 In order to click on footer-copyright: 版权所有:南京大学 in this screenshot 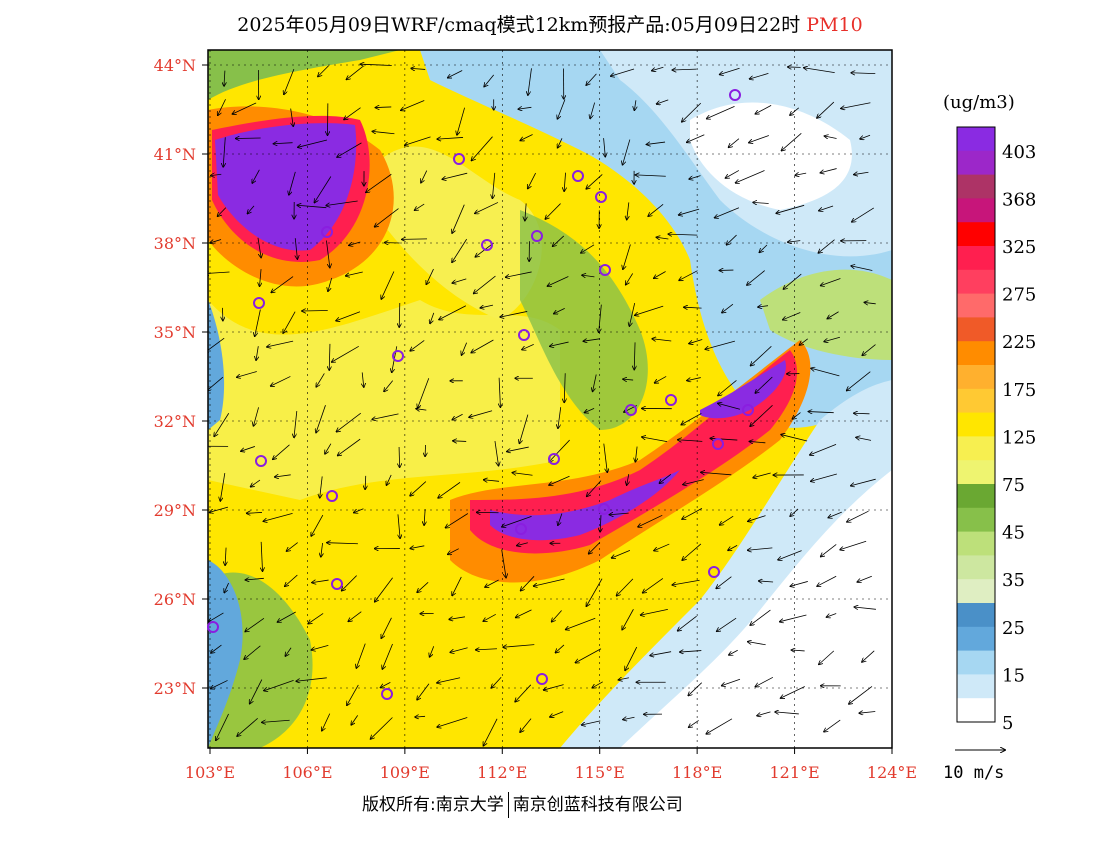, I will do `click(433, 805)`.